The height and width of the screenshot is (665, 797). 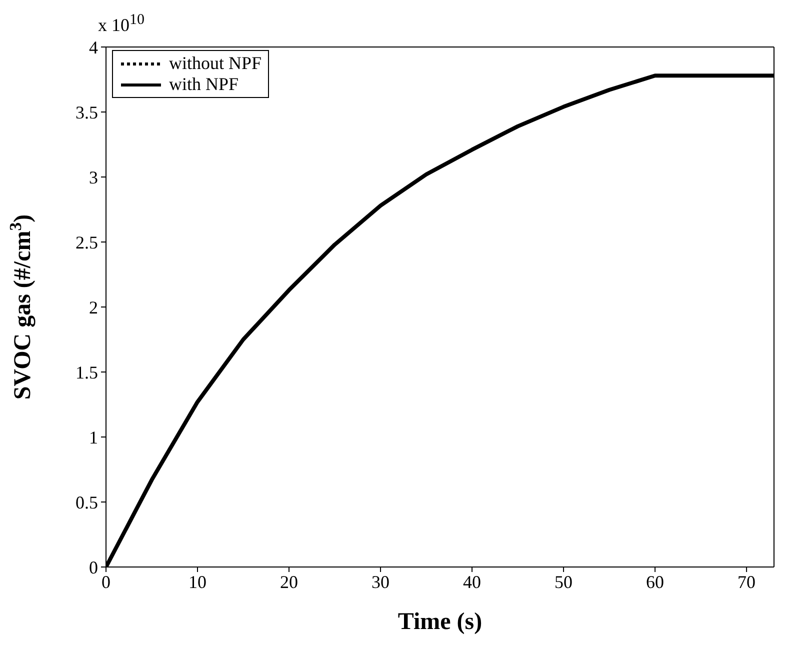 I want to click on x-tick-label: 20, so click(x=289, y=582).